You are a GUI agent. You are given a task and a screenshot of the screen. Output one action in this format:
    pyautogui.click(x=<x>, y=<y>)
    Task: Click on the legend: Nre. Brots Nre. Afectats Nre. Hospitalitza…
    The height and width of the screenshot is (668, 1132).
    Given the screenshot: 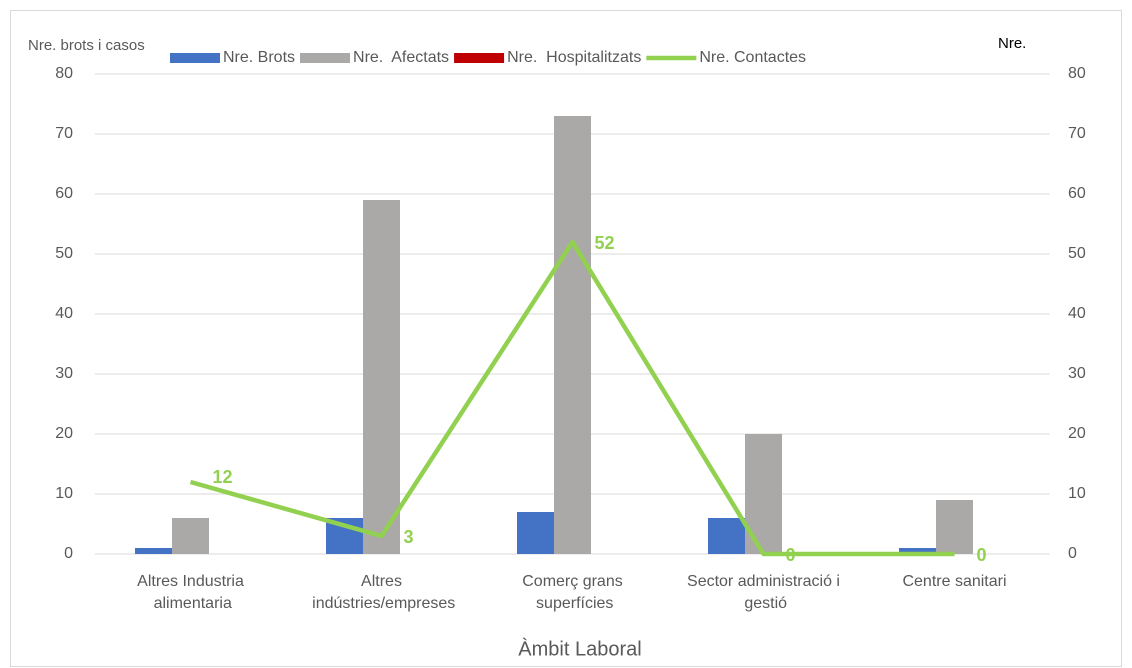 What is the action you would take?
    pyautogui.click(x=488, y=57)
    